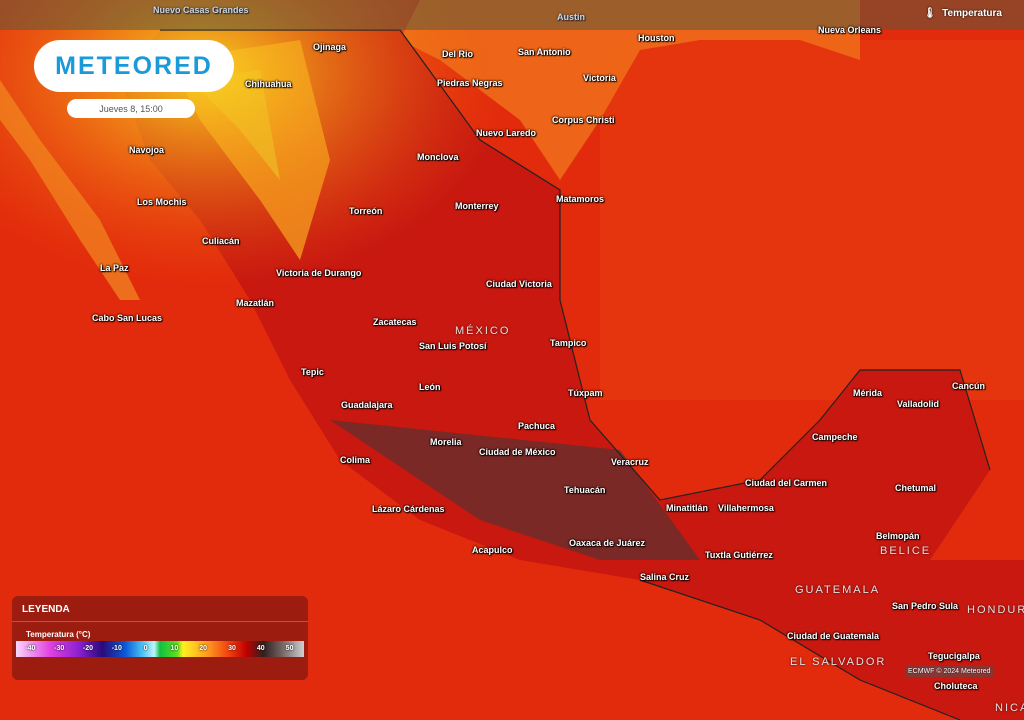 Image resolution: width=1024 pixels, height=720 pixels. I want to click on city-label: Navojoa, so click(147, 150).